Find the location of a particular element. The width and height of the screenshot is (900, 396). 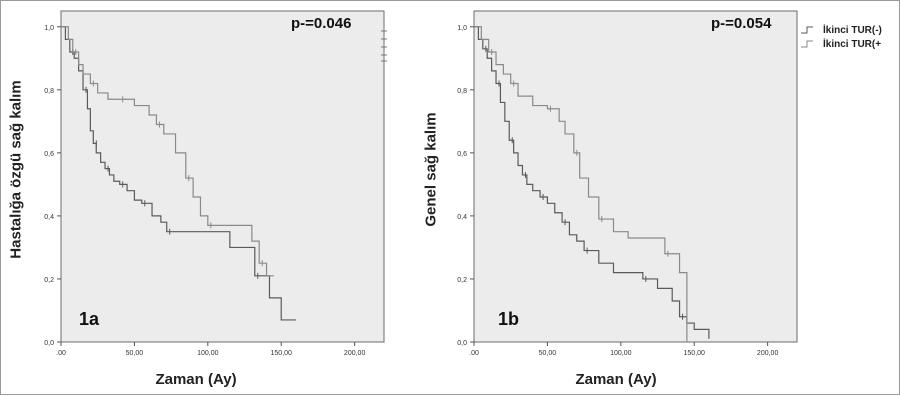

panel-1b-ytick-label: 0,0 is located at coordinates (462, 343).